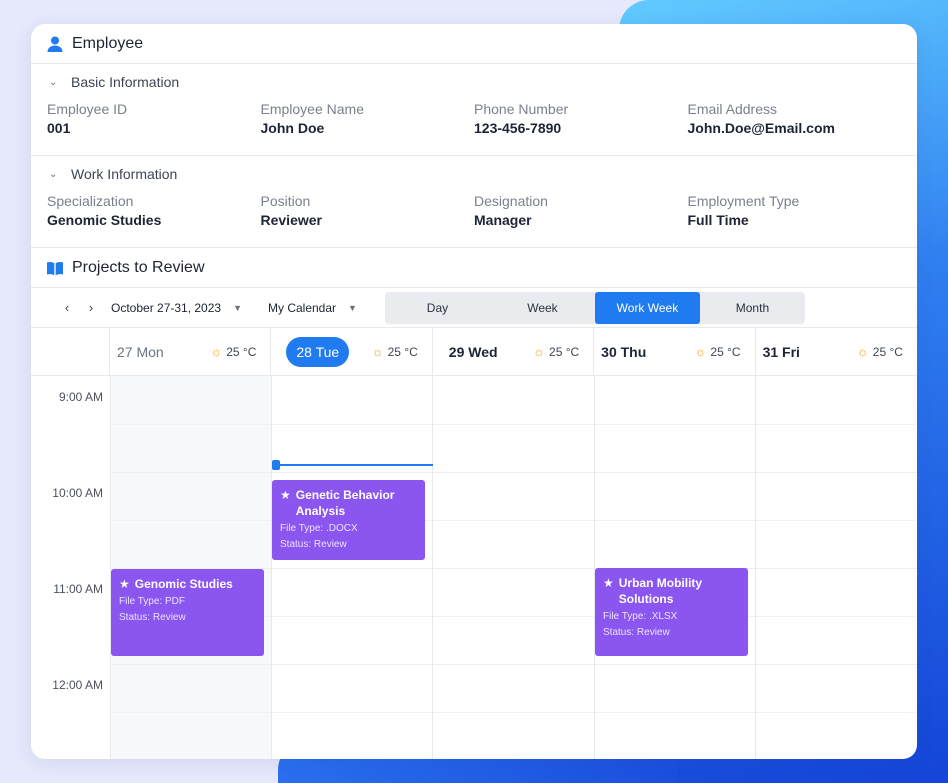 The height and width of the screenshot is (783, 948). What do you see at coordinates (761, 128) in the screenshot?
I see `field-value: John.Doe@Email.com` at bounding box center [761, 128].